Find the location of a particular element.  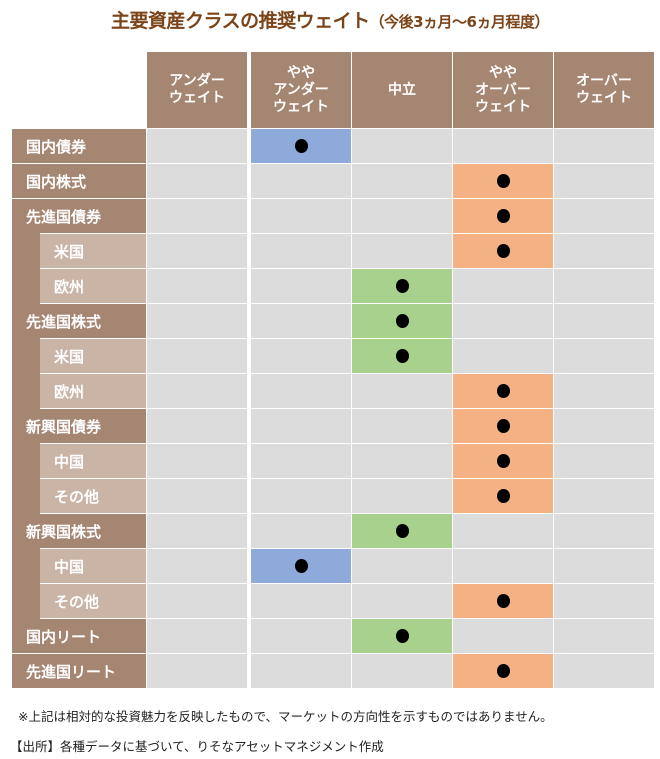

column-header: やや アンダー ウェイト is located at coordinates (301, 90).